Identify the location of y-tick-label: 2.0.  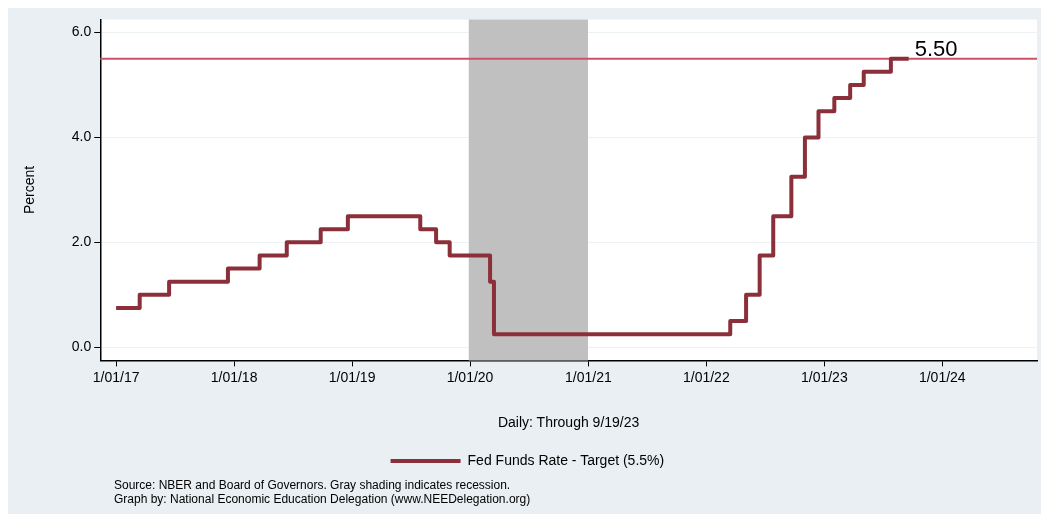
(81, 241).